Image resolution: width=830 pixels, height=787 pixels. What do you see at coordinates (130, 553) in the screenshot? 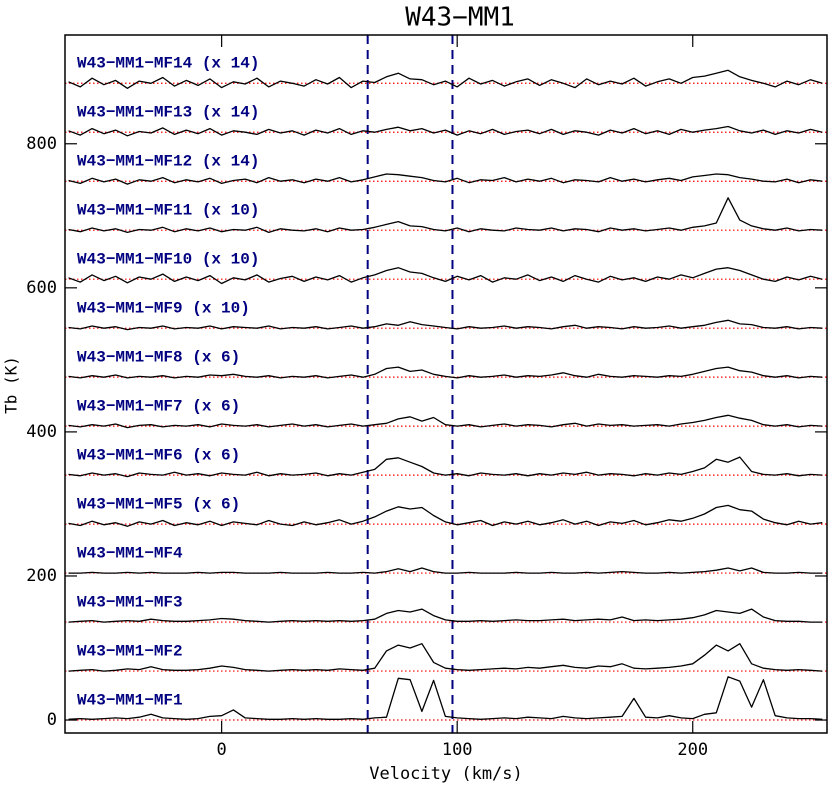
I see `series-label: W43−MM1−MF4` at bounding box center [130, 553].